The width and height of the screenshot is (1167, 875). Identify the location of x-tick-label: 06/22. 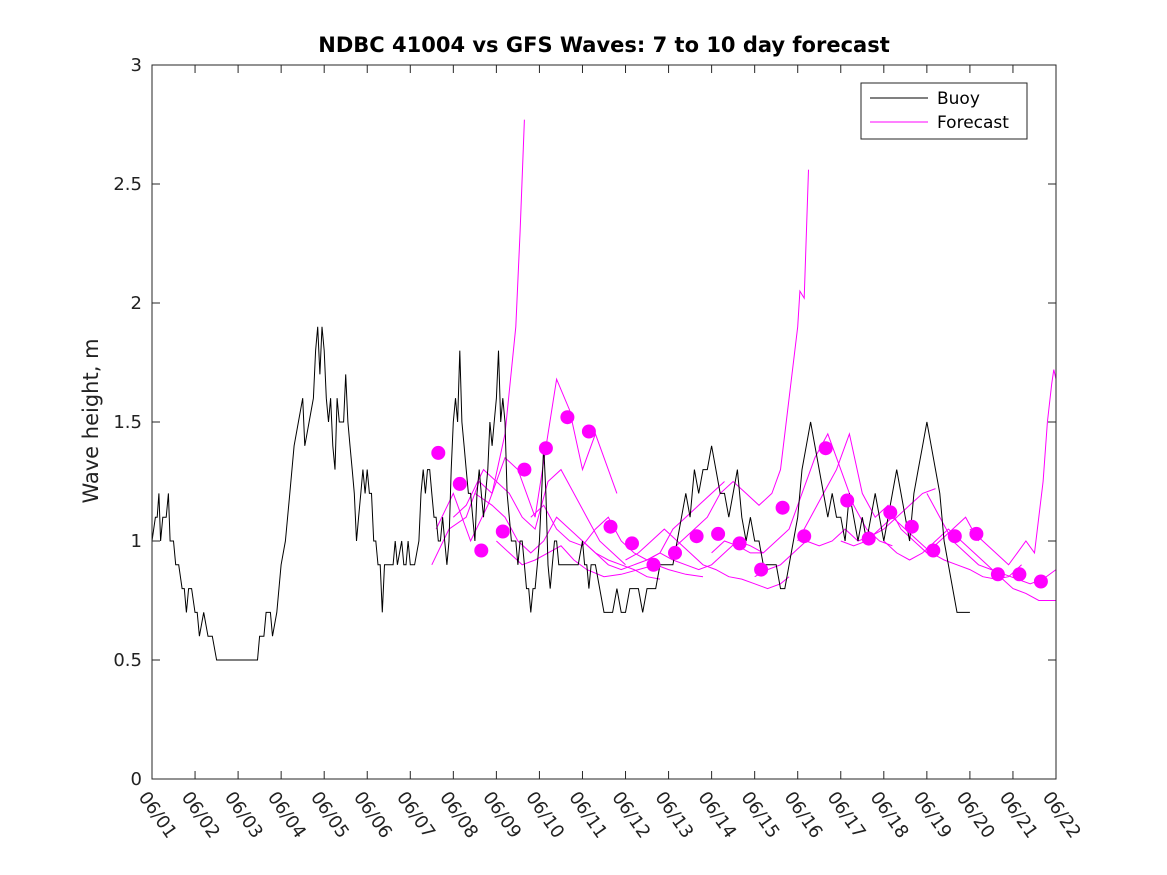
(1061, 815).